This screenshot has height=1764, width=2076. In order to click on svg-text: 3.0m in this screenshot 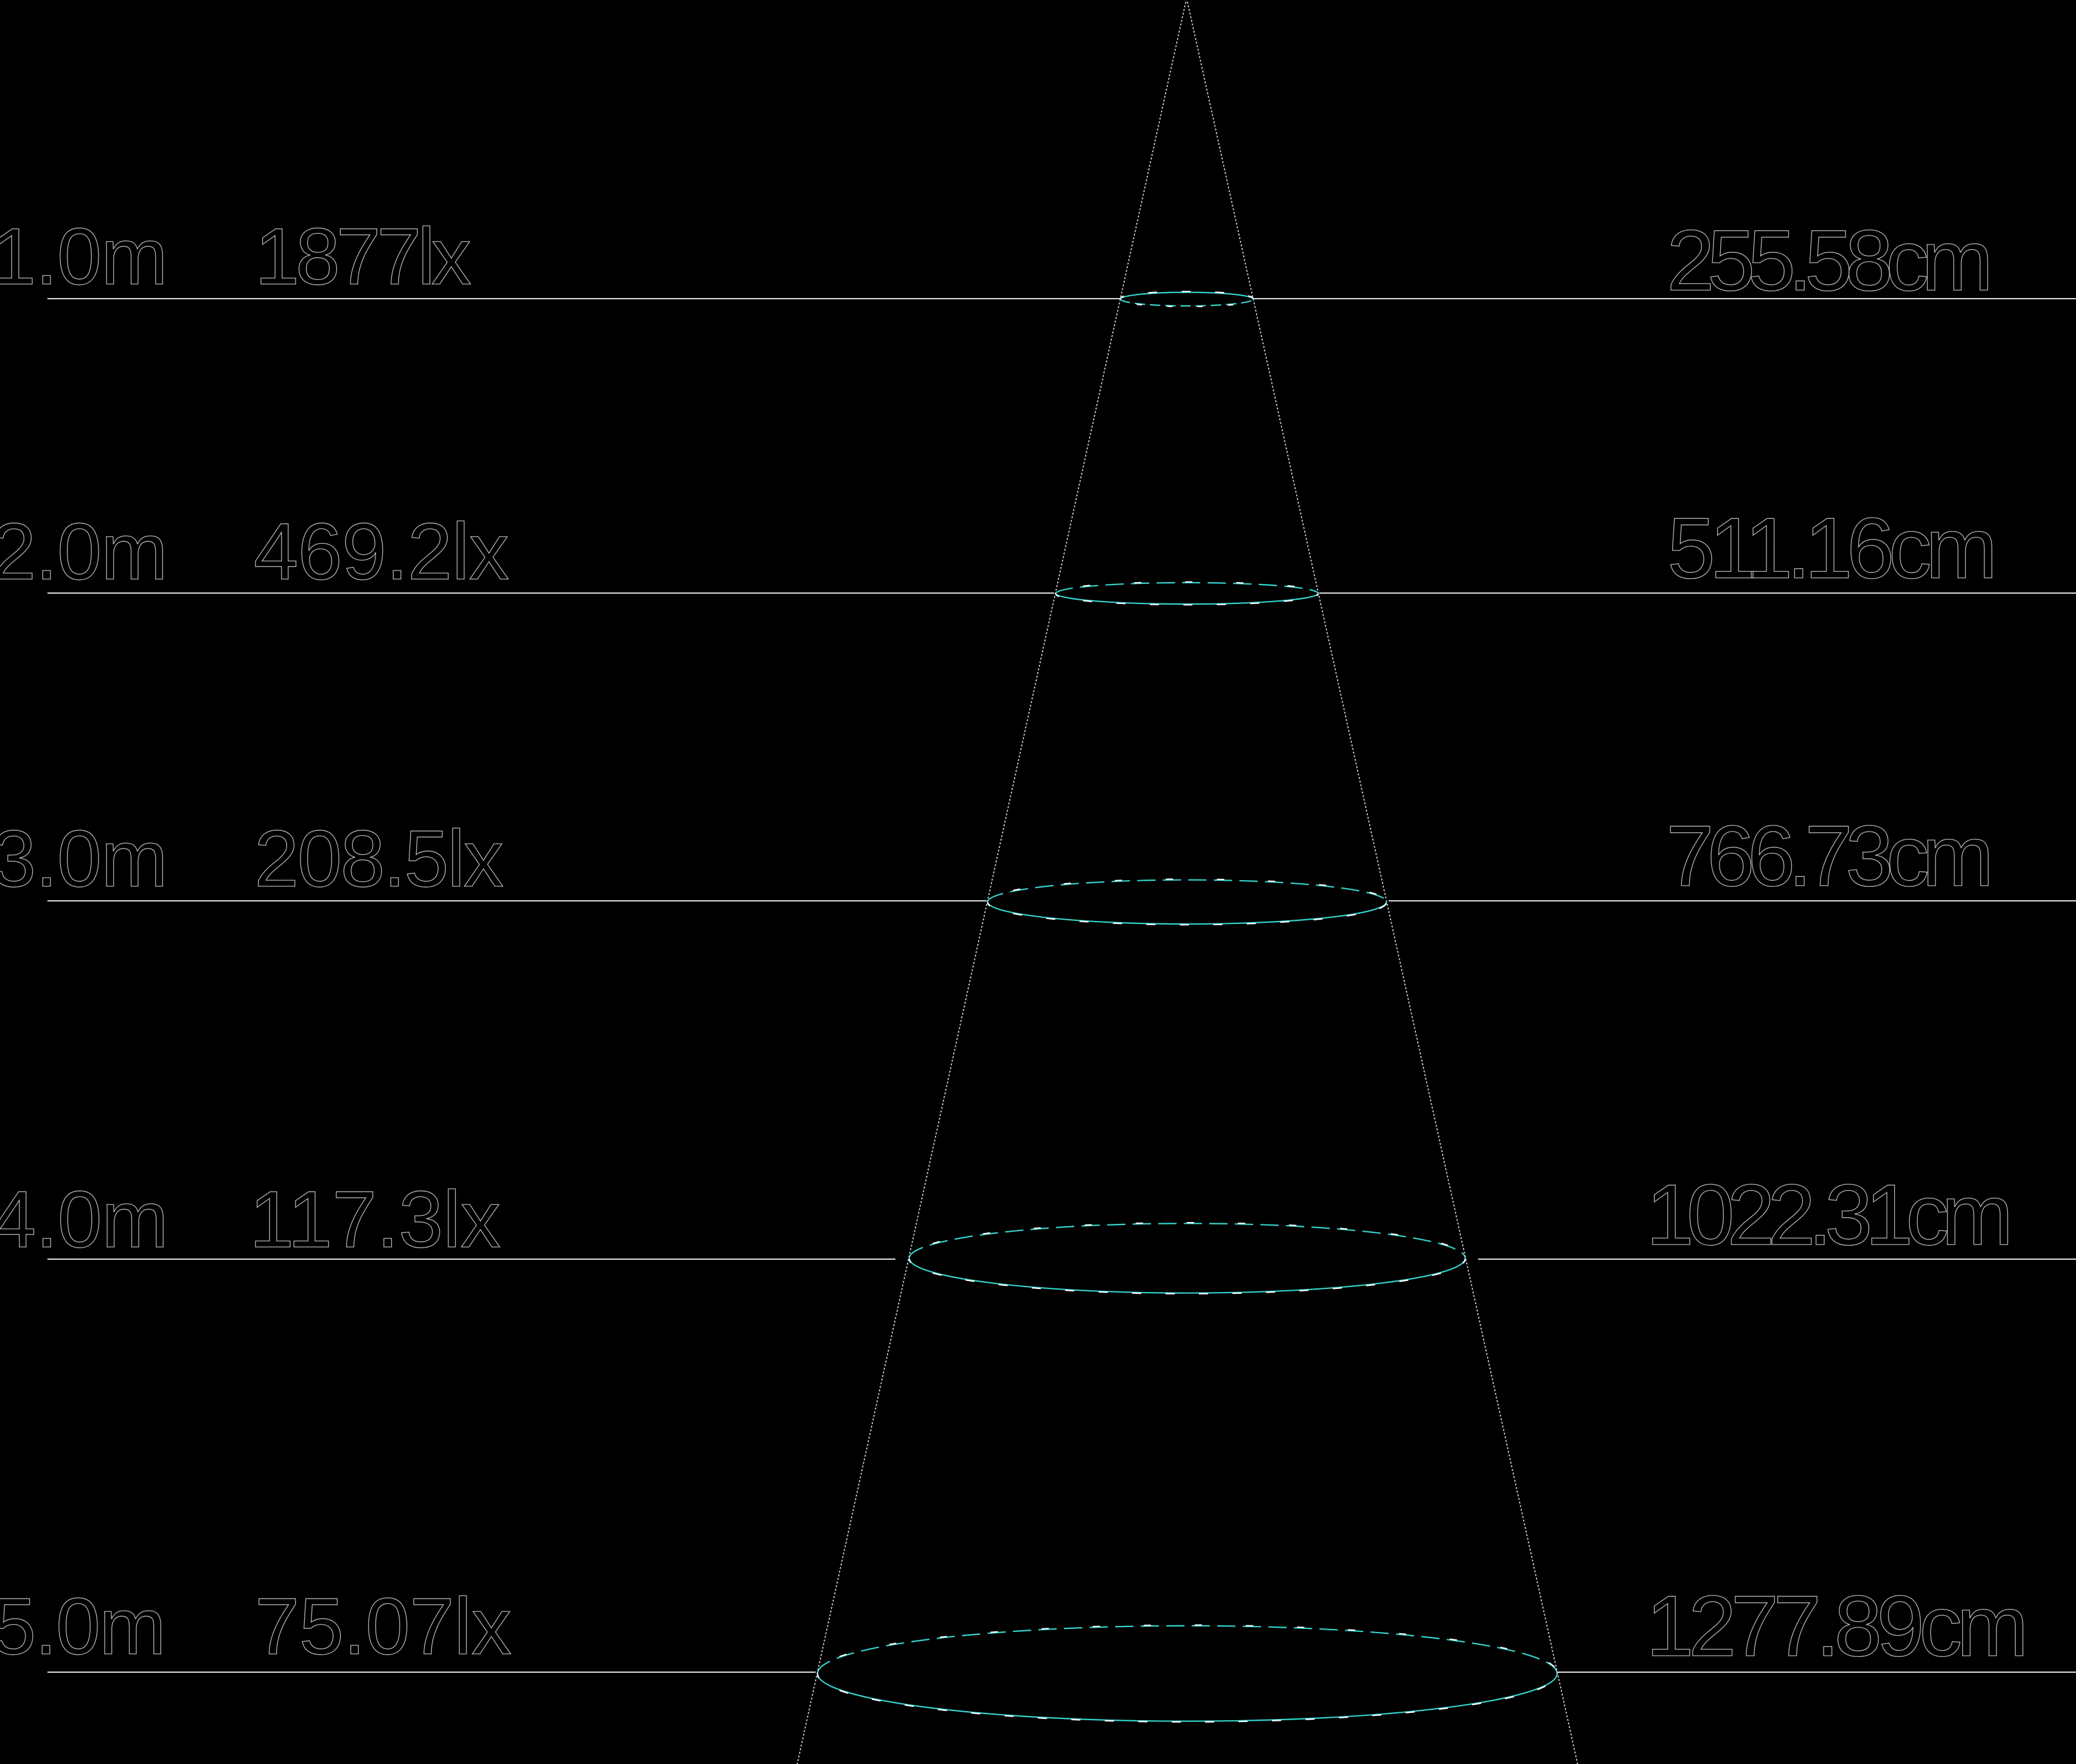, I will do `click(84, 858)`.